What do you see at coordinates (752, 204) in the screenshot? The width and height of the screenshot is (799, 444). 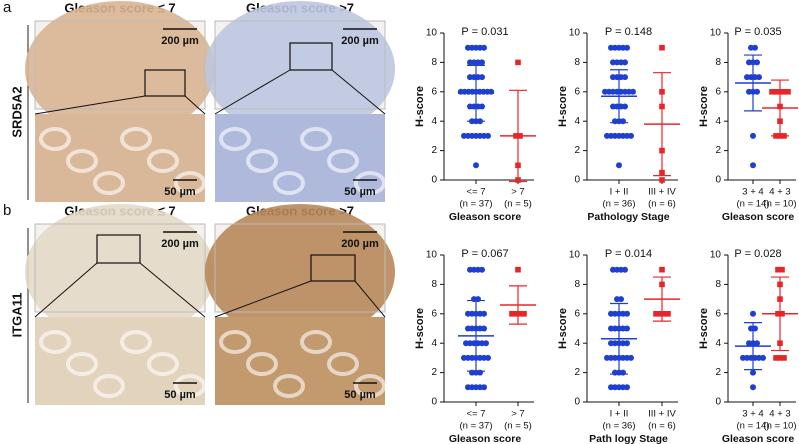 I see `x-tick-note: (n = 14)` at bounding box center [752, 204].